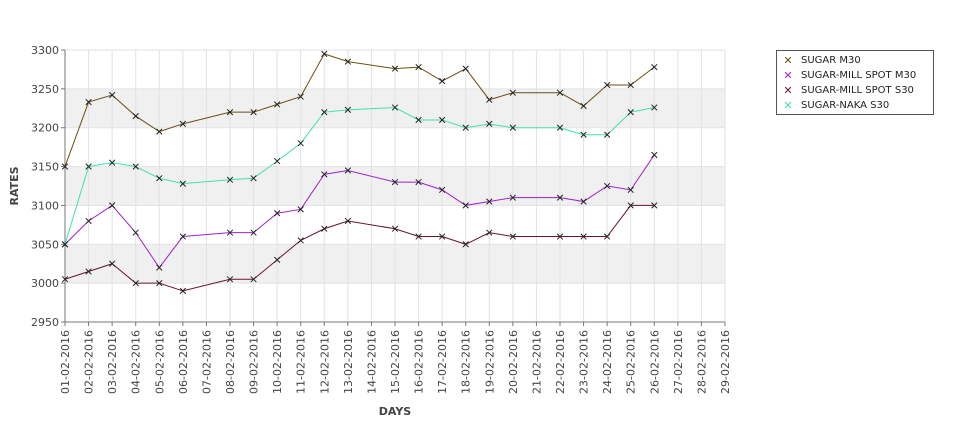  Describe the element at coordinates (395, 411) in the screenshot. I see `x-axis-title: DAYS` at that location.